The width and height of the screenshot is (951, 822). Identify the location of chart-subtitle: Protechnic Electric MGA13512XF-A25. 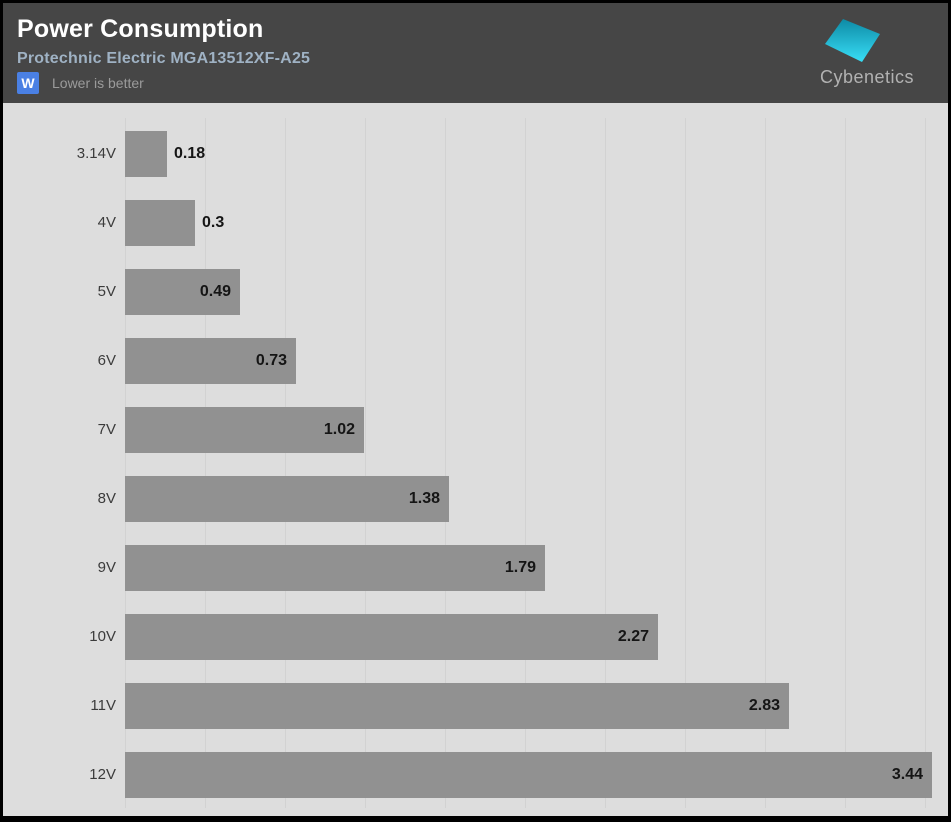
(164, 58).